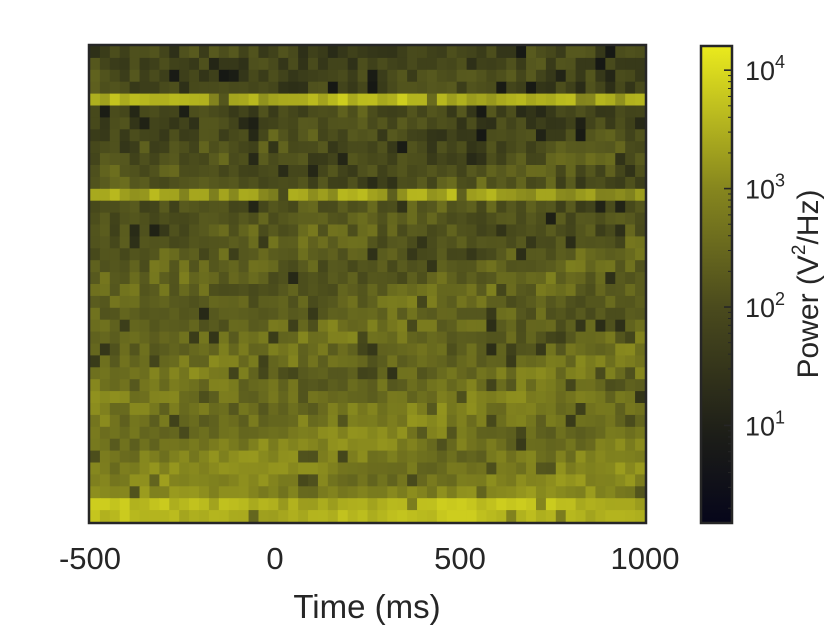 Image resolution: width=840 pixels, height=630 pixels. Describe the element at coordinates (645, 558) in the screenshot. I see `x-tick-label: 1000` at that location.